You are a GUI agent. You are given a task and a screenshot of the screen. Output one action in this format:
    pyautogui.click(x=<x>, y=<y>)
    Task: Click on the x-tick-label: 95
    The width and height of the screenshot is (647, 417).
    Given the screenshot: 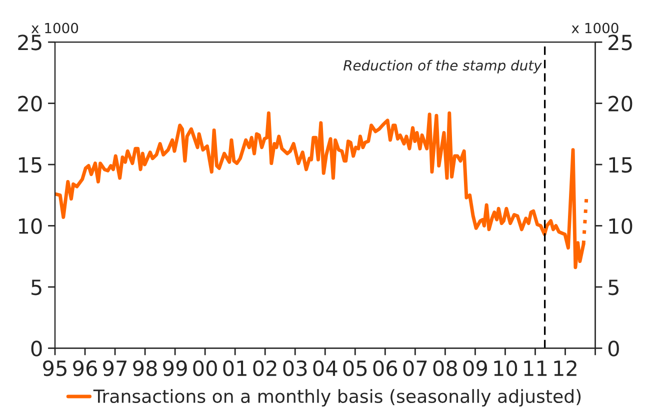 What is the action you would take?
    pyautogui.click(x=54, y=368)
    